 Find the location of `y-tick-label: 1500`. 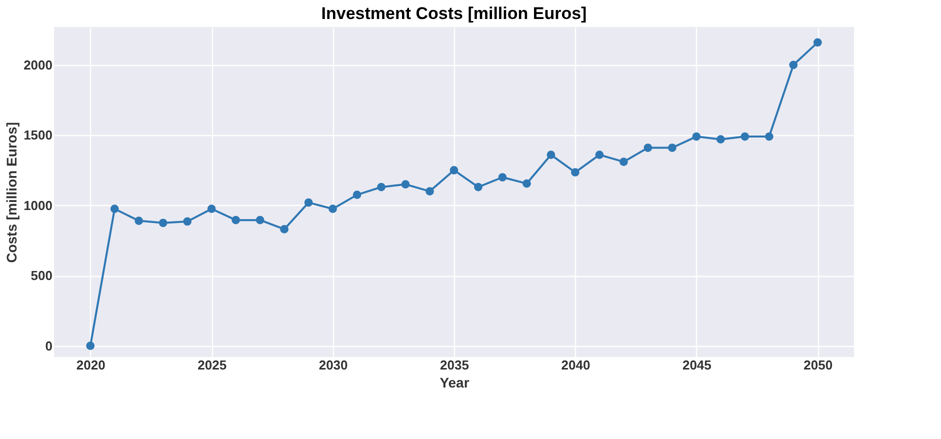

y-tick-label: 1500 is located at coordinates (38, 135).